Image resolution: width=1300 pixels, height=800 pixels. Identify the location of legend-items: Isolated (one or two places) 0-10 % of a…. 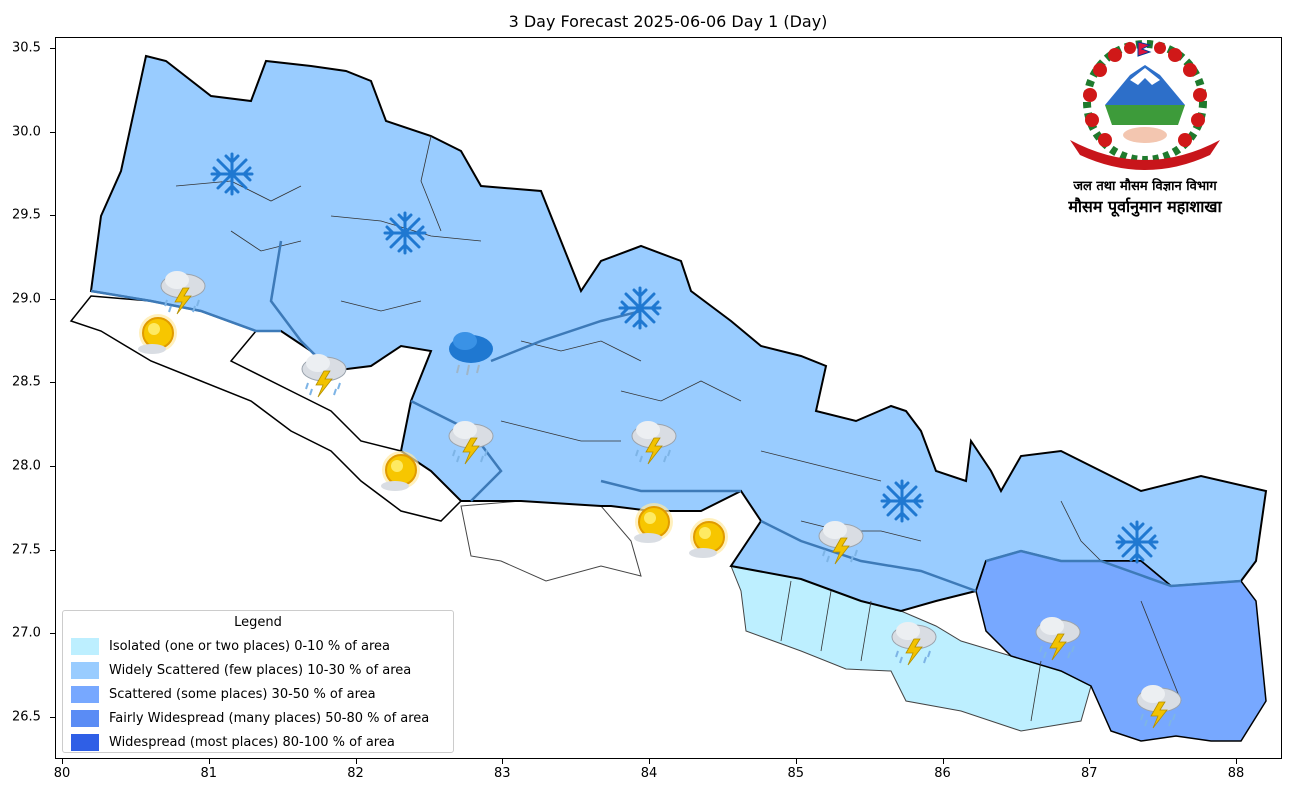
(258, 694).